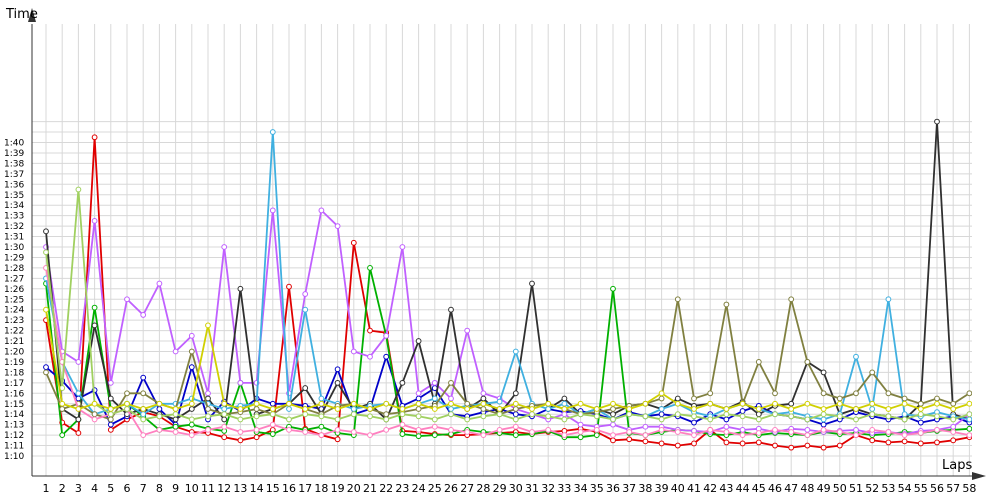 The image size is (1000, 500). Describe the element at coordinates (957, 465) in the screenshot. I see `x-axis-title: Laps` at that location.